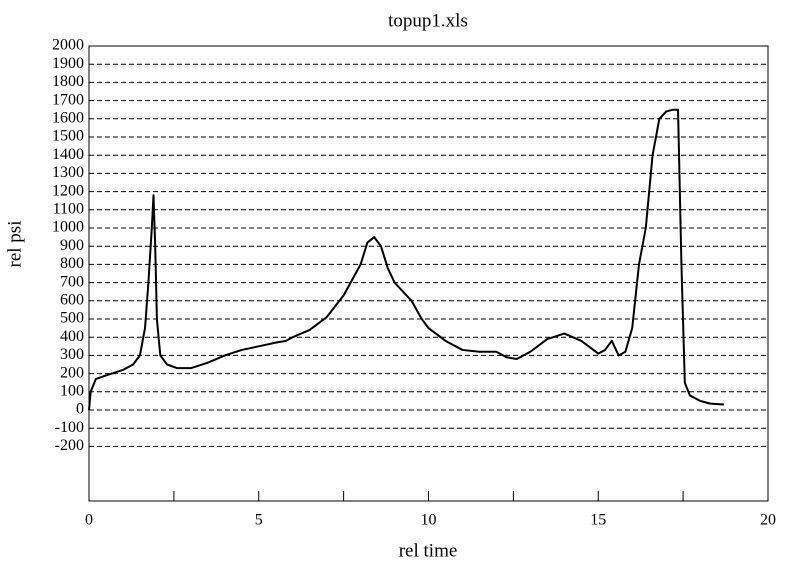 This screenshot has width=799, height=573. Describe the element at coordinates (72, 245) in the screenshot. I see `y-tick-label: 900` at that location.